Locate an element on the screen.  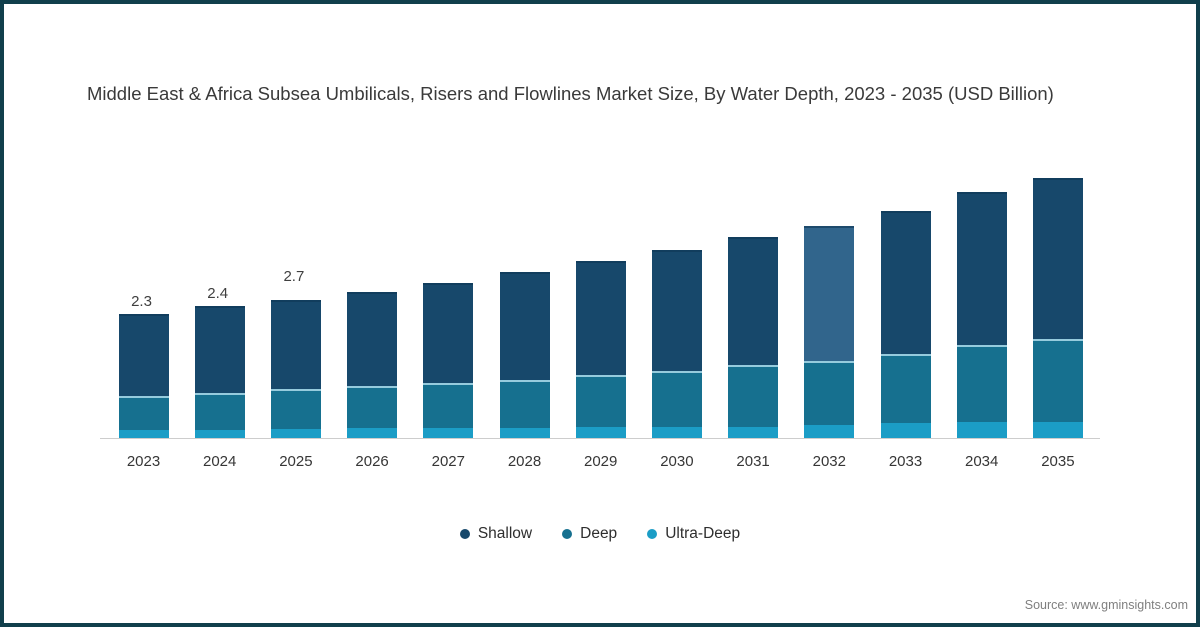
x-tick-label-2035: 2035 is located at coordinates (1058, 461).